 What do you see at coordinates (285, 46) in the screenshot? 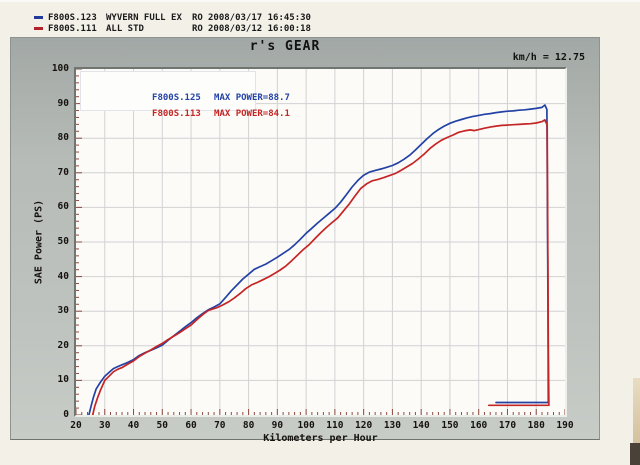
I see `app-title: r's GEAR` at bounding box center [285, 46].